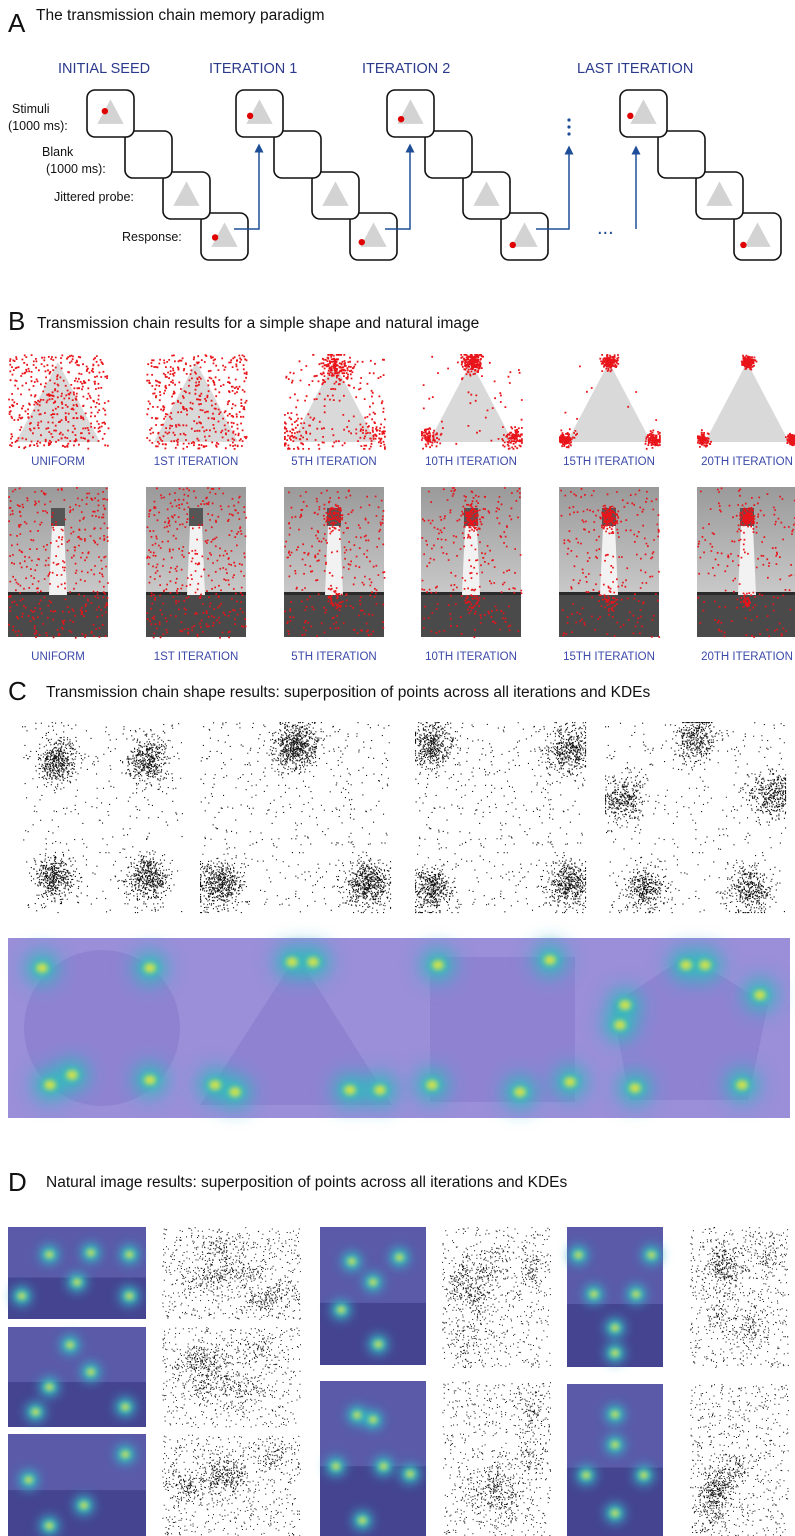  Describe the element at coordinates (38, 126) in the screenshot. I see `row-label-stimuli-duration: (1000 ms):` at that location.